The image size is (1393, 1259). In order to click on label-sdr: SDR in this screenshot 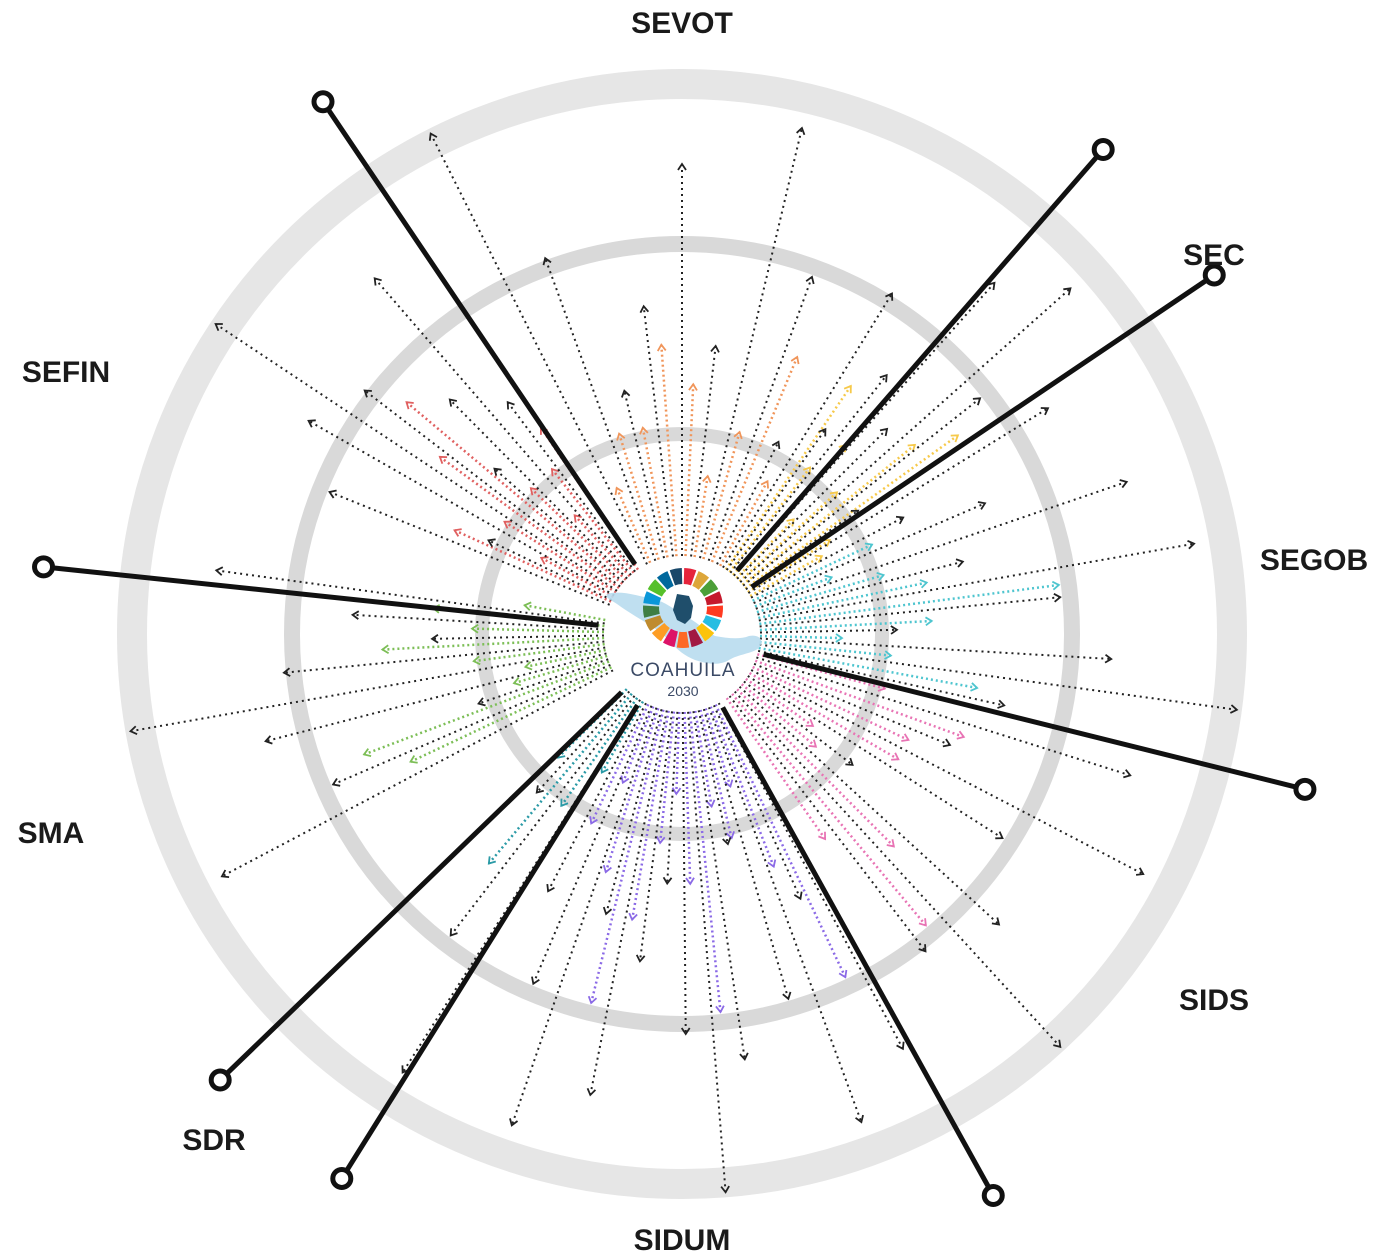, I will do `click(214, 1140)`.